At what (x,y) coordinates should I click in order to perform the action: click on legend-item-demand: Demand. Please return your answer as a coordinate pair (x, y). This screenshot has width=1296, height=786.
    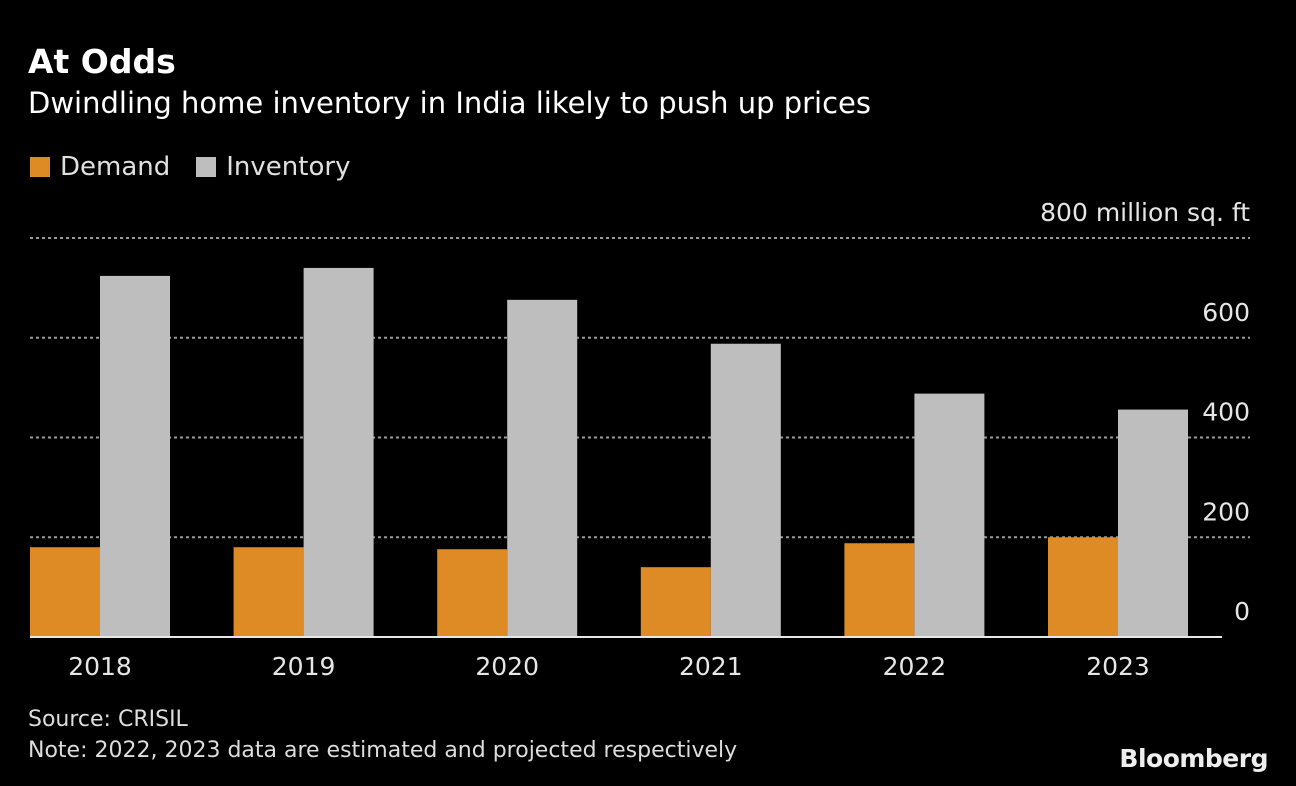
    Looking at the image, I should click on (100, 167).